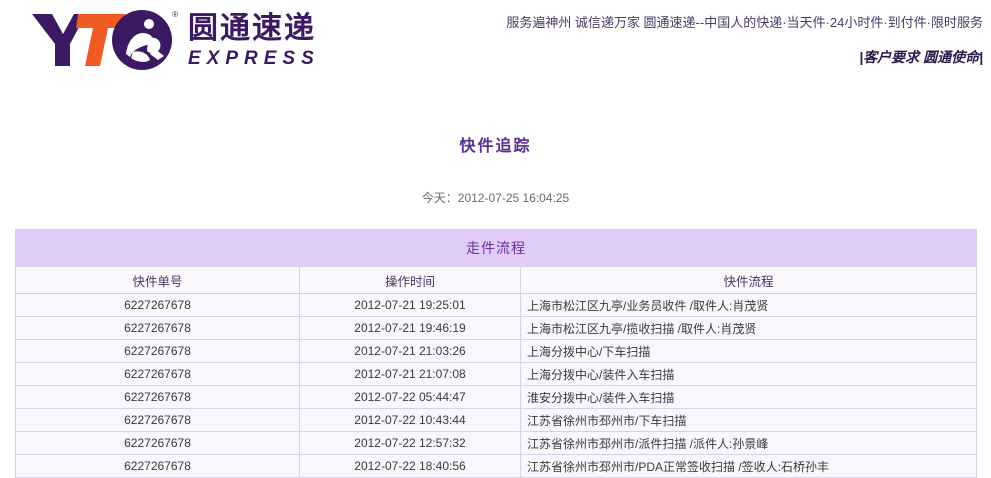 This screenshot has height=478, width=991. I want to click on cell-operation-time: 2012-07-21 19:25:01, so click(410, 305).